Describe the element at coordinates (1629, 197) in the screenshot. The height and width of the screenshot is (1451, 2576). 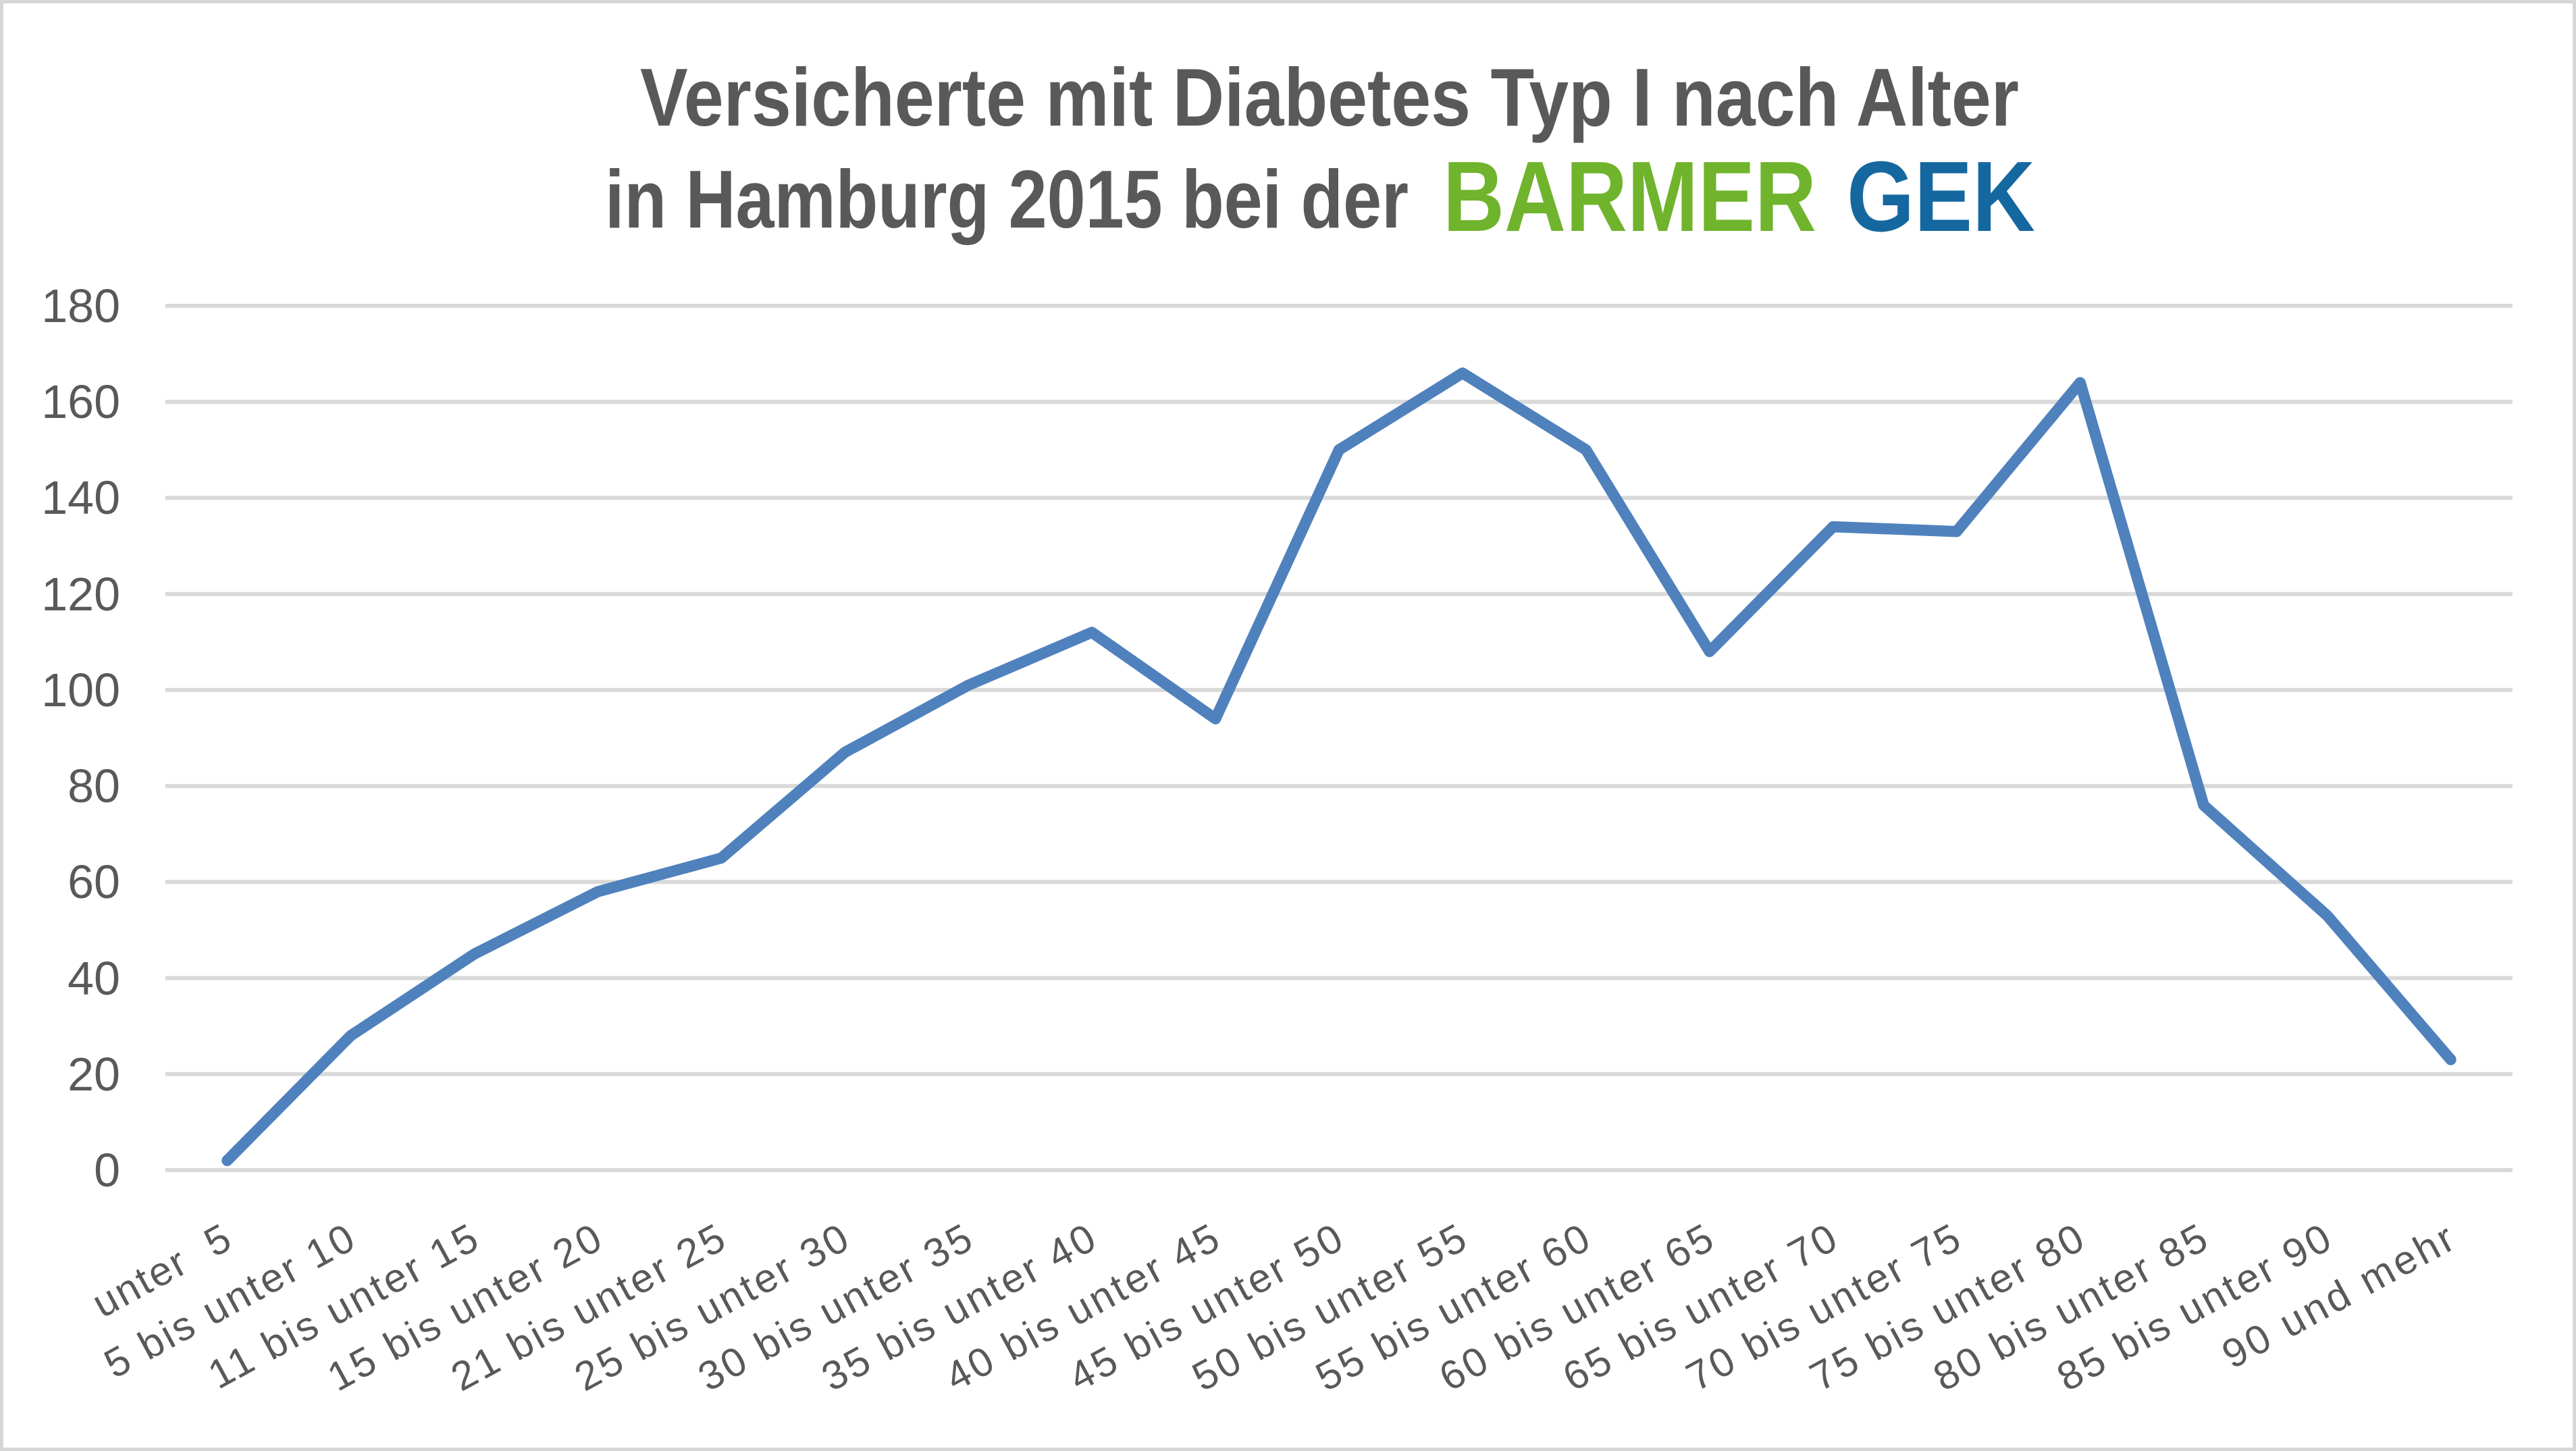
I see `svg-text: BARMER` at that location.